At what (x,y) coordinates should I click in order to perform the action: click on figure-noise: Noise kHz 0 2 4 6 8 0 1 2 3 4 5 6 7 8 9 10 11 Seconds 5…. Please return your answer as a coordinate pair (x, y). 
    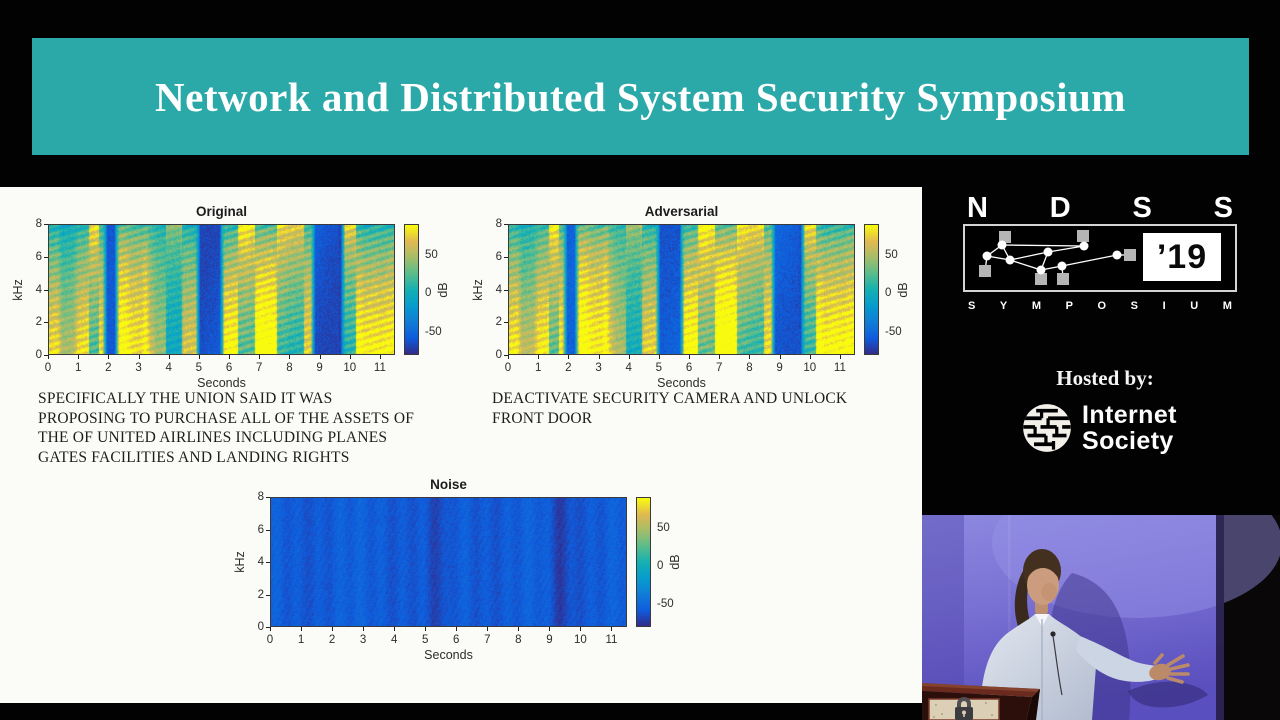
    Looking at the image, I should click on (457, 569).